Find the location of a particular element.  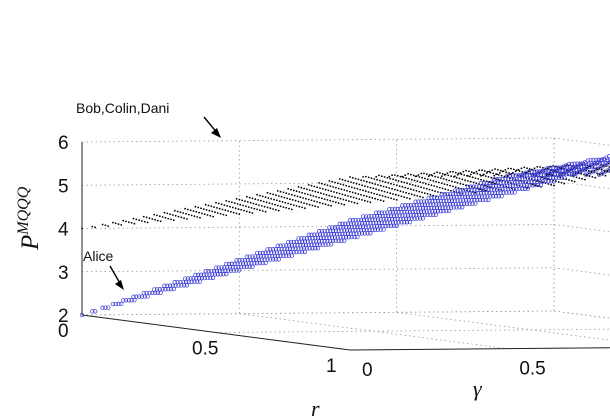

z-axis-label: PMQQQ is located at coordinates (29, 218).